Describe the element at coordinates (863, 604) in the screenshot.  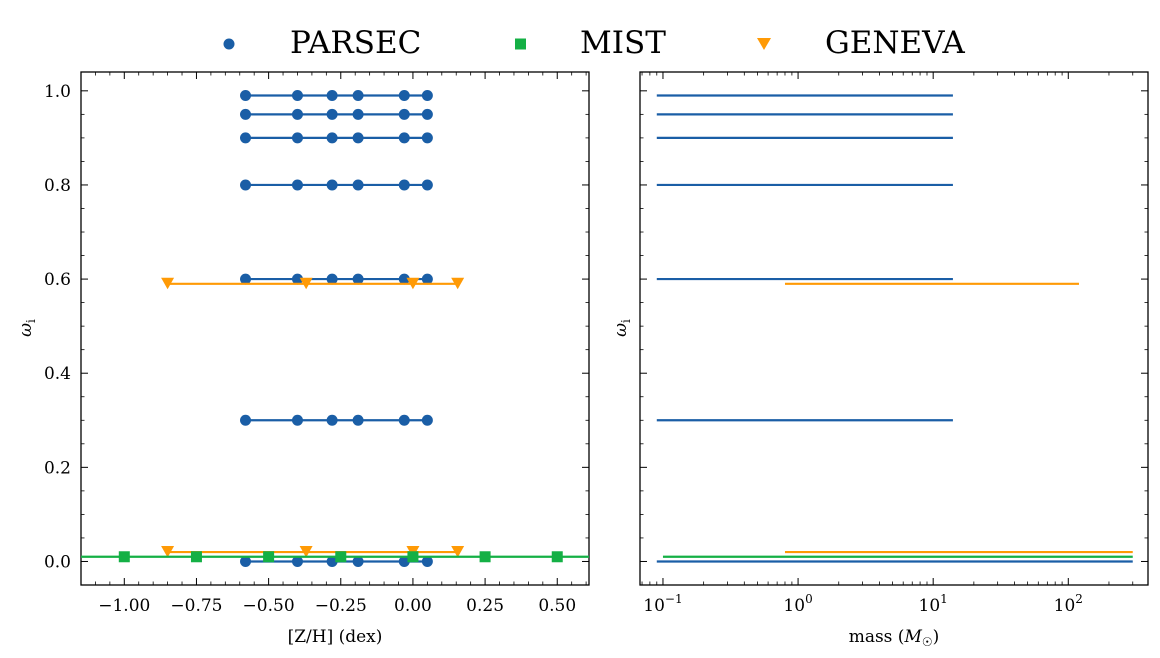
I see `right-tick-labels: 10⁻¹ 10⁰ 10¹ 10²` at that location.